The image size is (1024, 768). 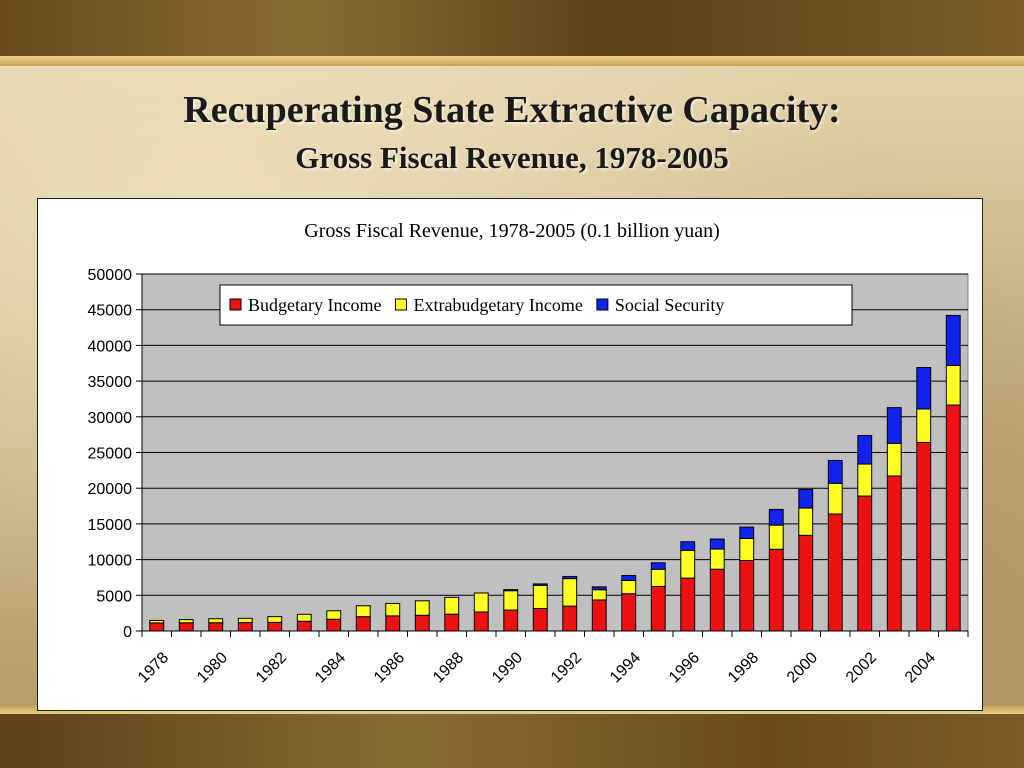 What do you see at coordinates (920, 667) in the screenshot?
I see `x-tick-label: 2004` at bounding box center [920, 667].